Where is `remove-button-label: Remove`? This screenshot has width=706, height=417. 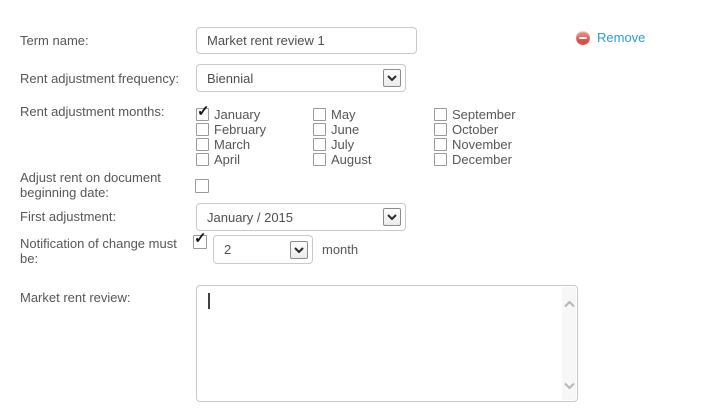 remove-button-label: Remove is located at coordinates (621, 37).